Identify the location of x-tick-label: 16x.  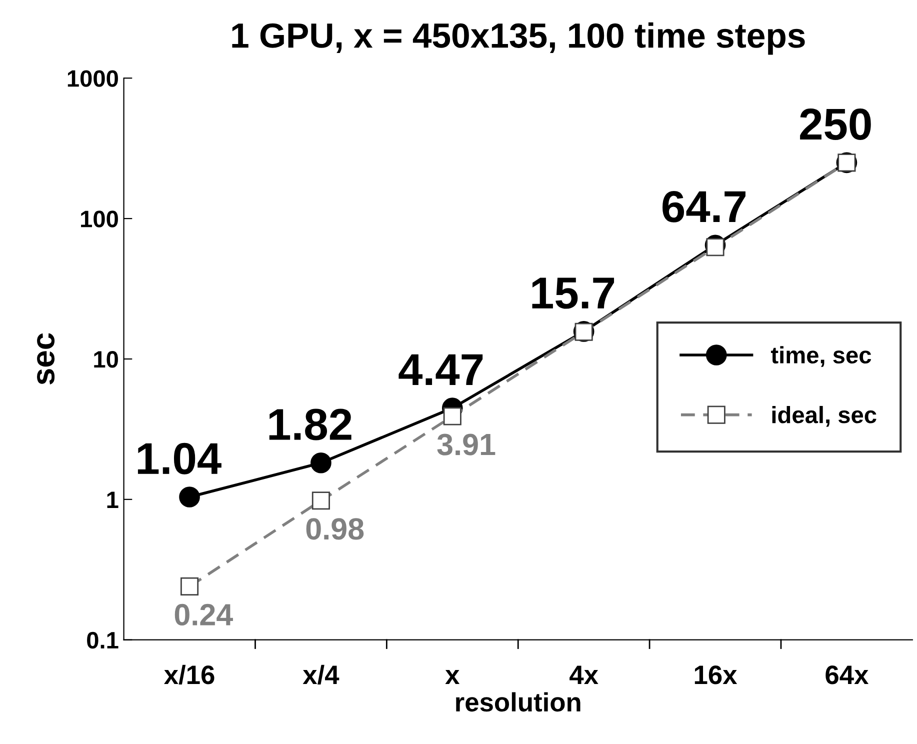
(716, 675).